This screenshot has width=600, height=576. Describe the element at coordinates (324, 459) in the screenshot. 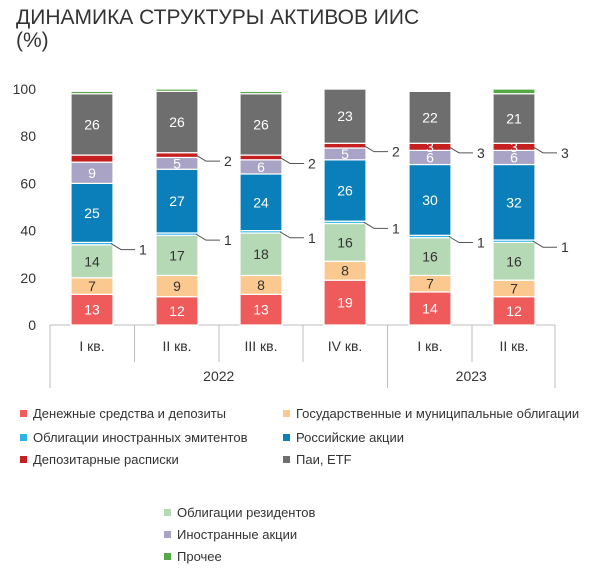

I see `legend-label: Паи, ETF` at that location.